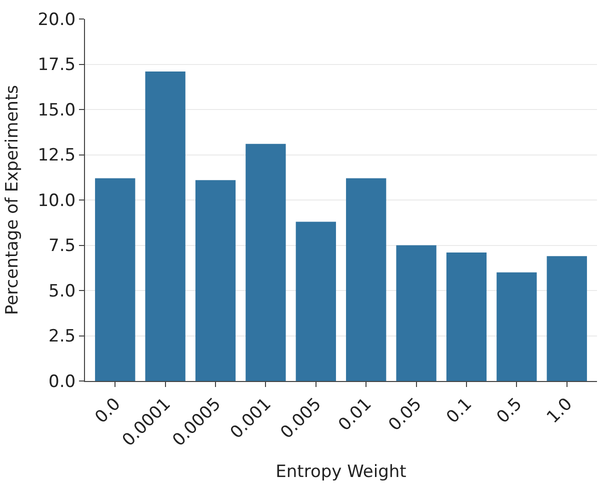 The width and height of the screenshot is (607, 487). What do you see at coordinates (108, 411) in the screenshot?
I see `x-tick-label: 0.0` at bounding box center [108, 411].